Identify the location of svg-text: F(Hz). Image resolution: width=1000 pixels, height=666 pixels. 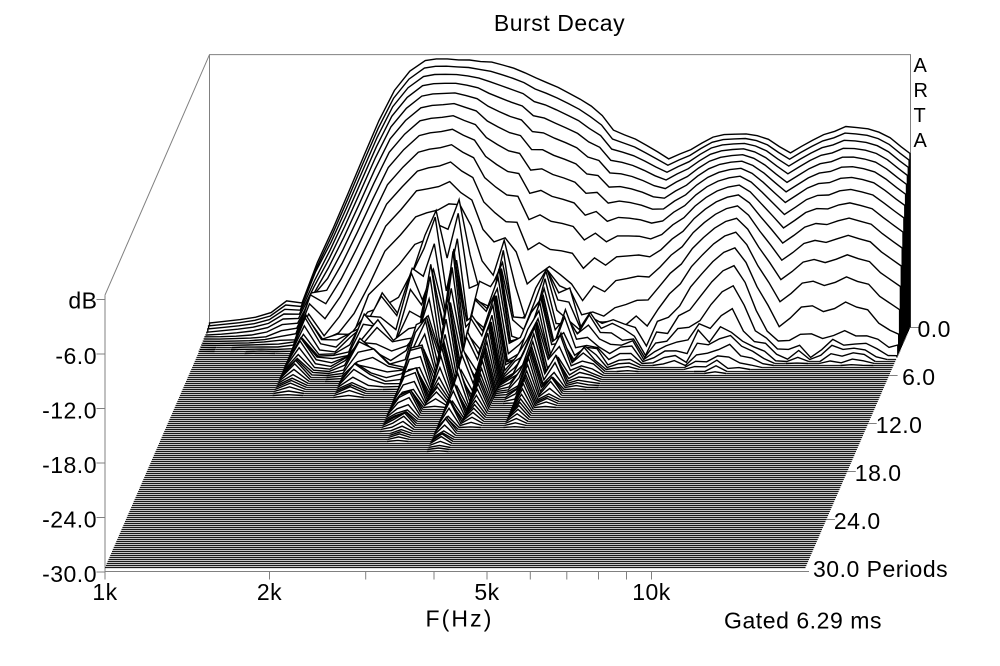
(460, 619).